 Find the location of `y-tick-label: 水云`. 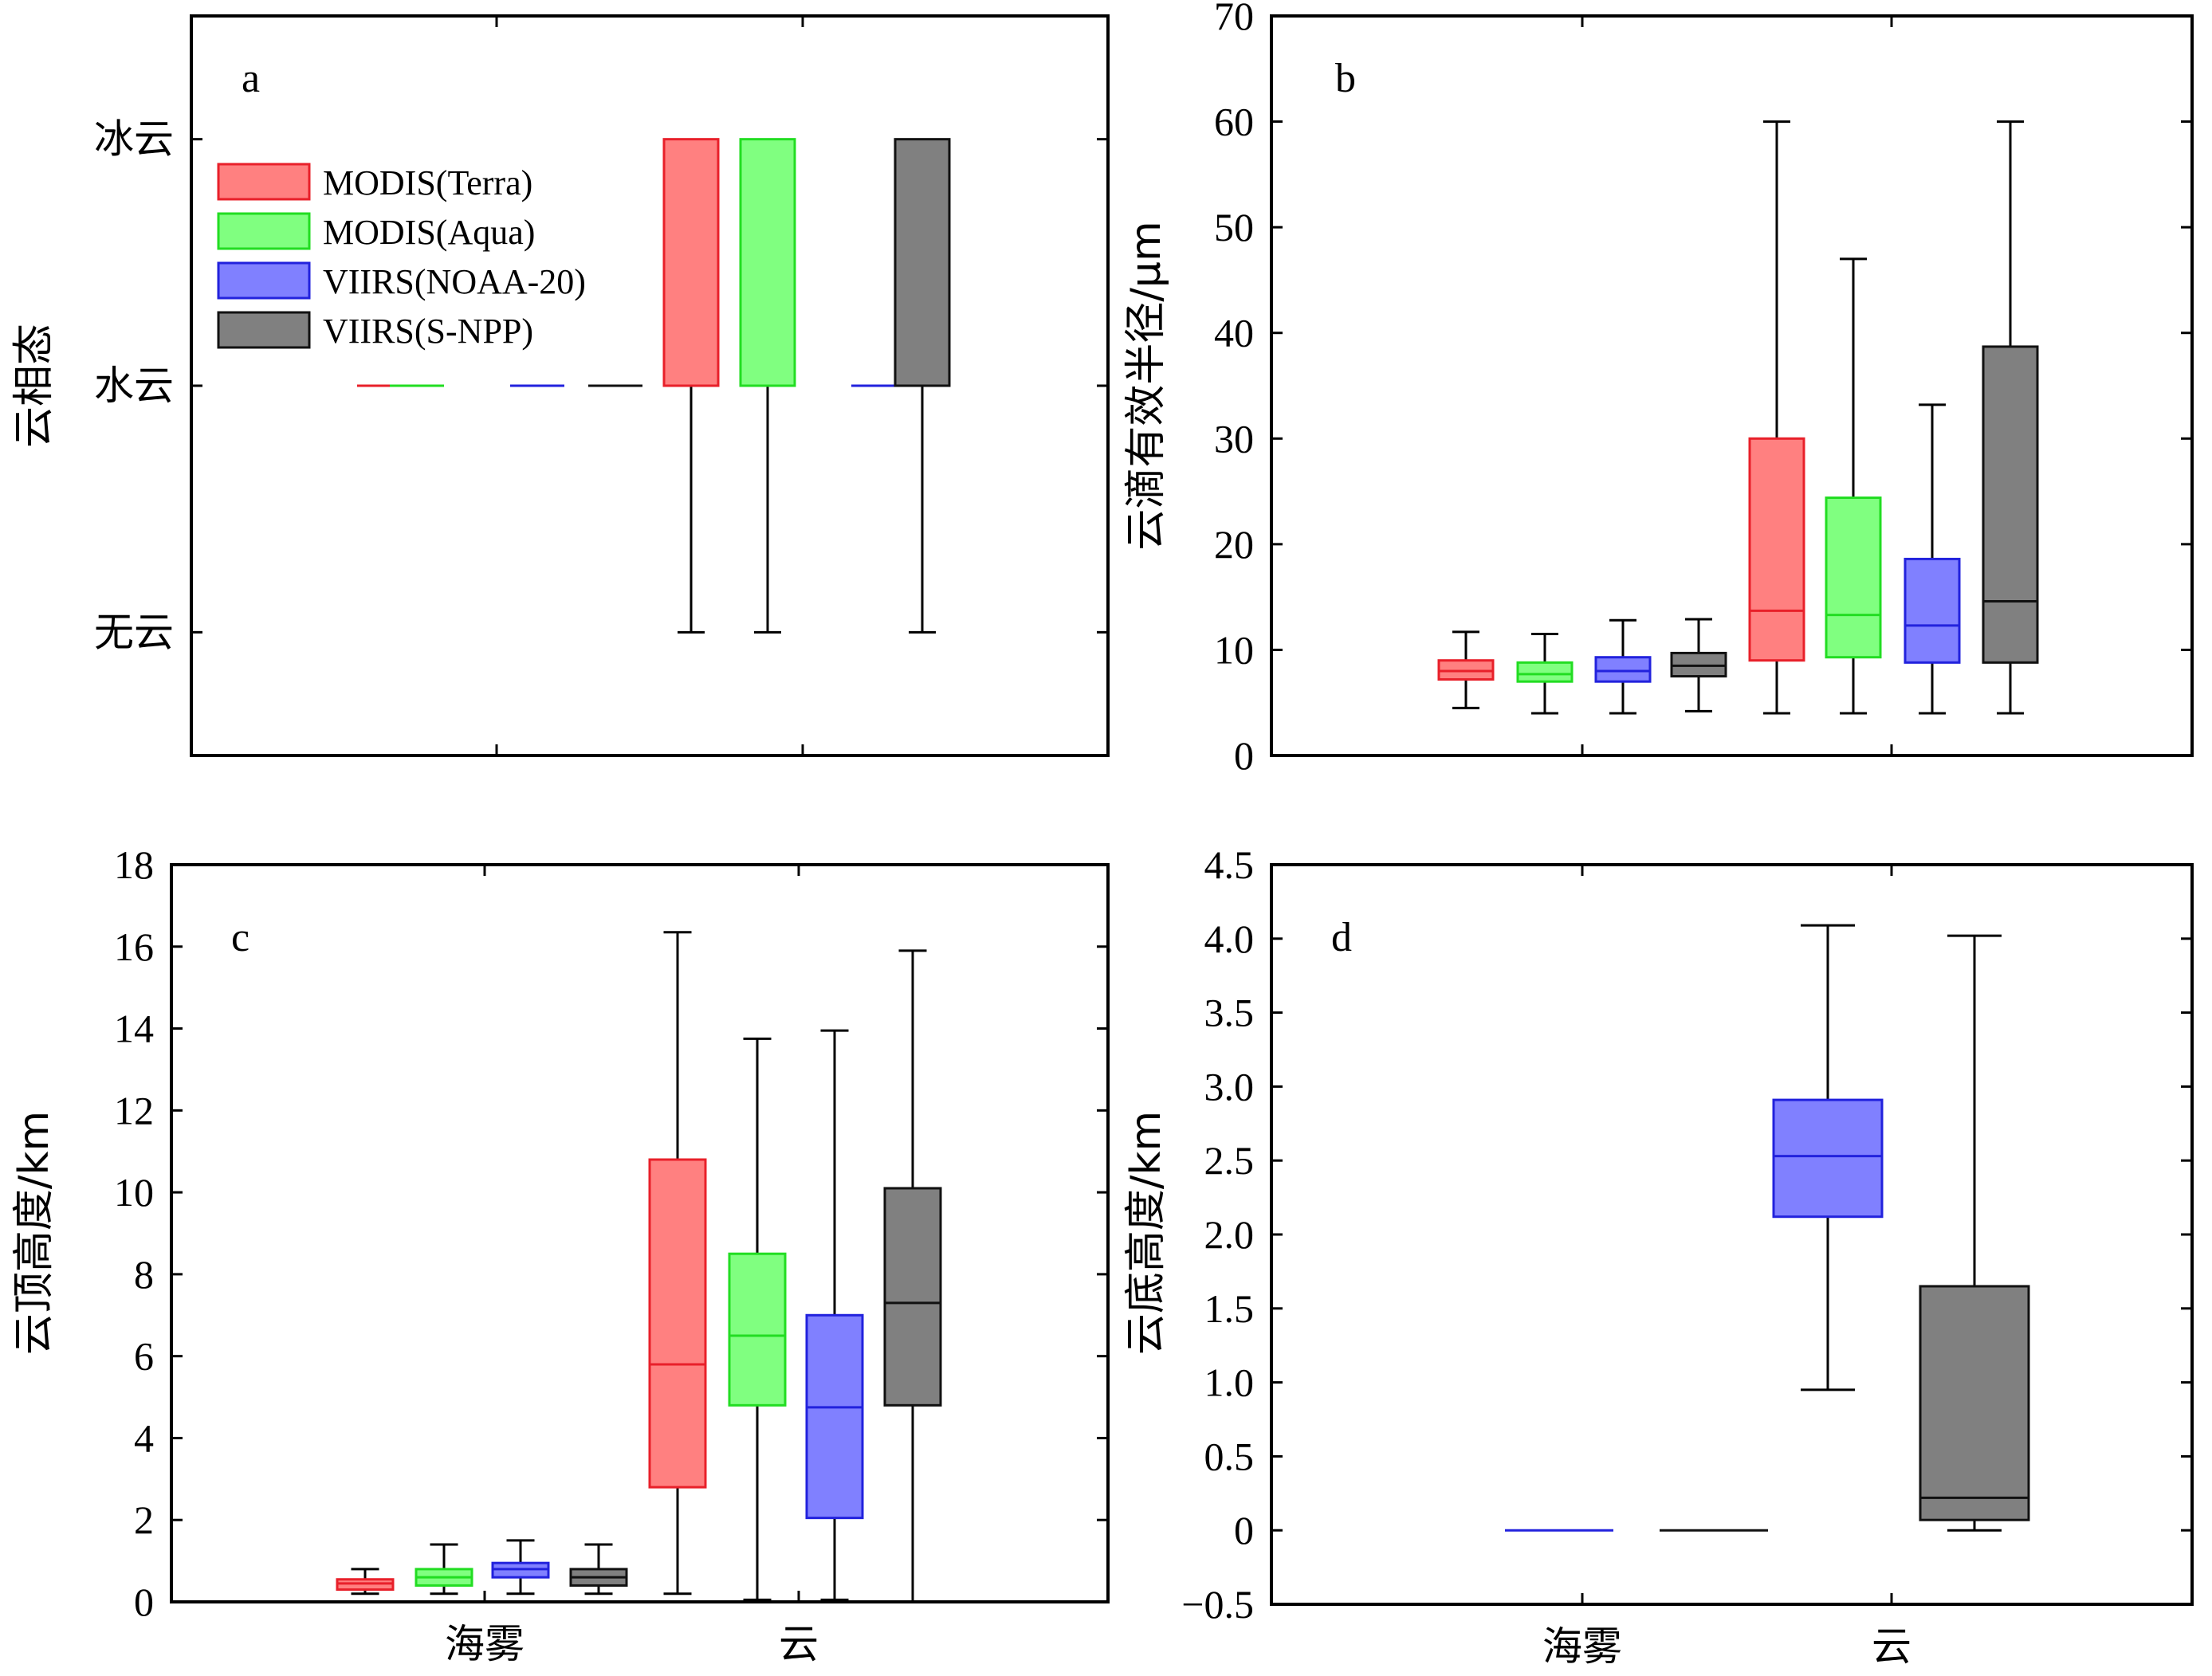

y-tick-label: 水云 is located at coordinates (134, 386).